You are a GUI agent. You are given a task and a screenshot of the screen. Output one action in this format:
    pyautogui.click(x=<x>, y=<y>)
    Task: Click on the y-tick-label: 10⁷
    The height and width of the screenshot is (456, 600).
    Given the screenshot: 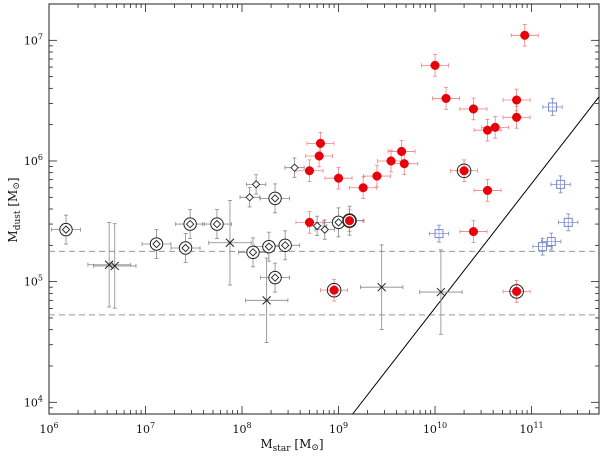 What is the action you would take?
    pyautogui.click(x=33, y=39)
    